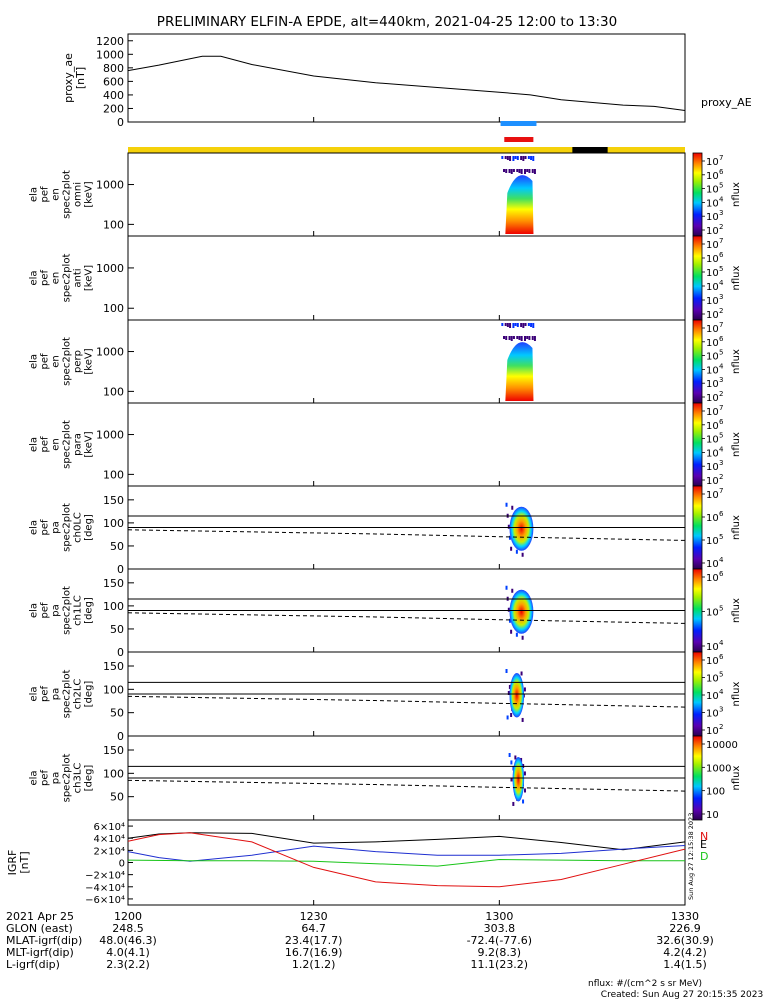  What do you see at coordinates (691, 856) in the screenshot?
I see `vertical-timestamp: Sun Aug 27 12:15:38 2023` at bounding box center [691, 856].